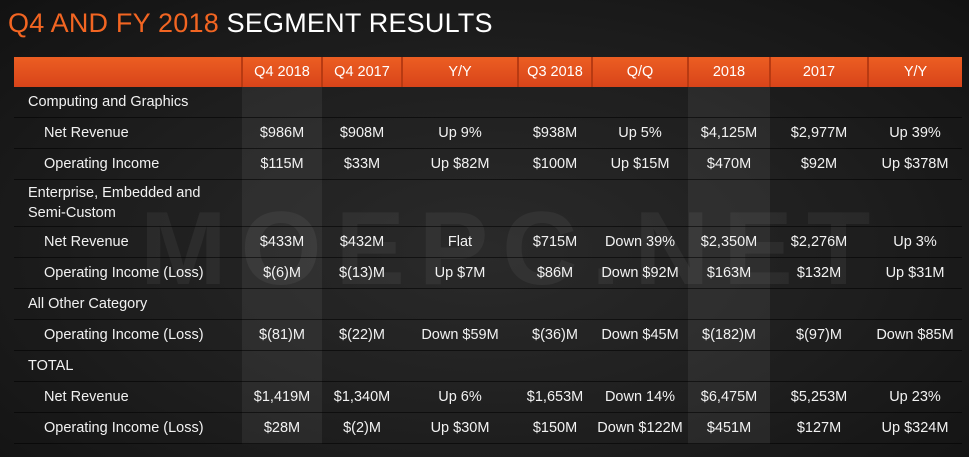 The image size is (969, 457). I want to click on table-cell: $127M, so click(819, 428).